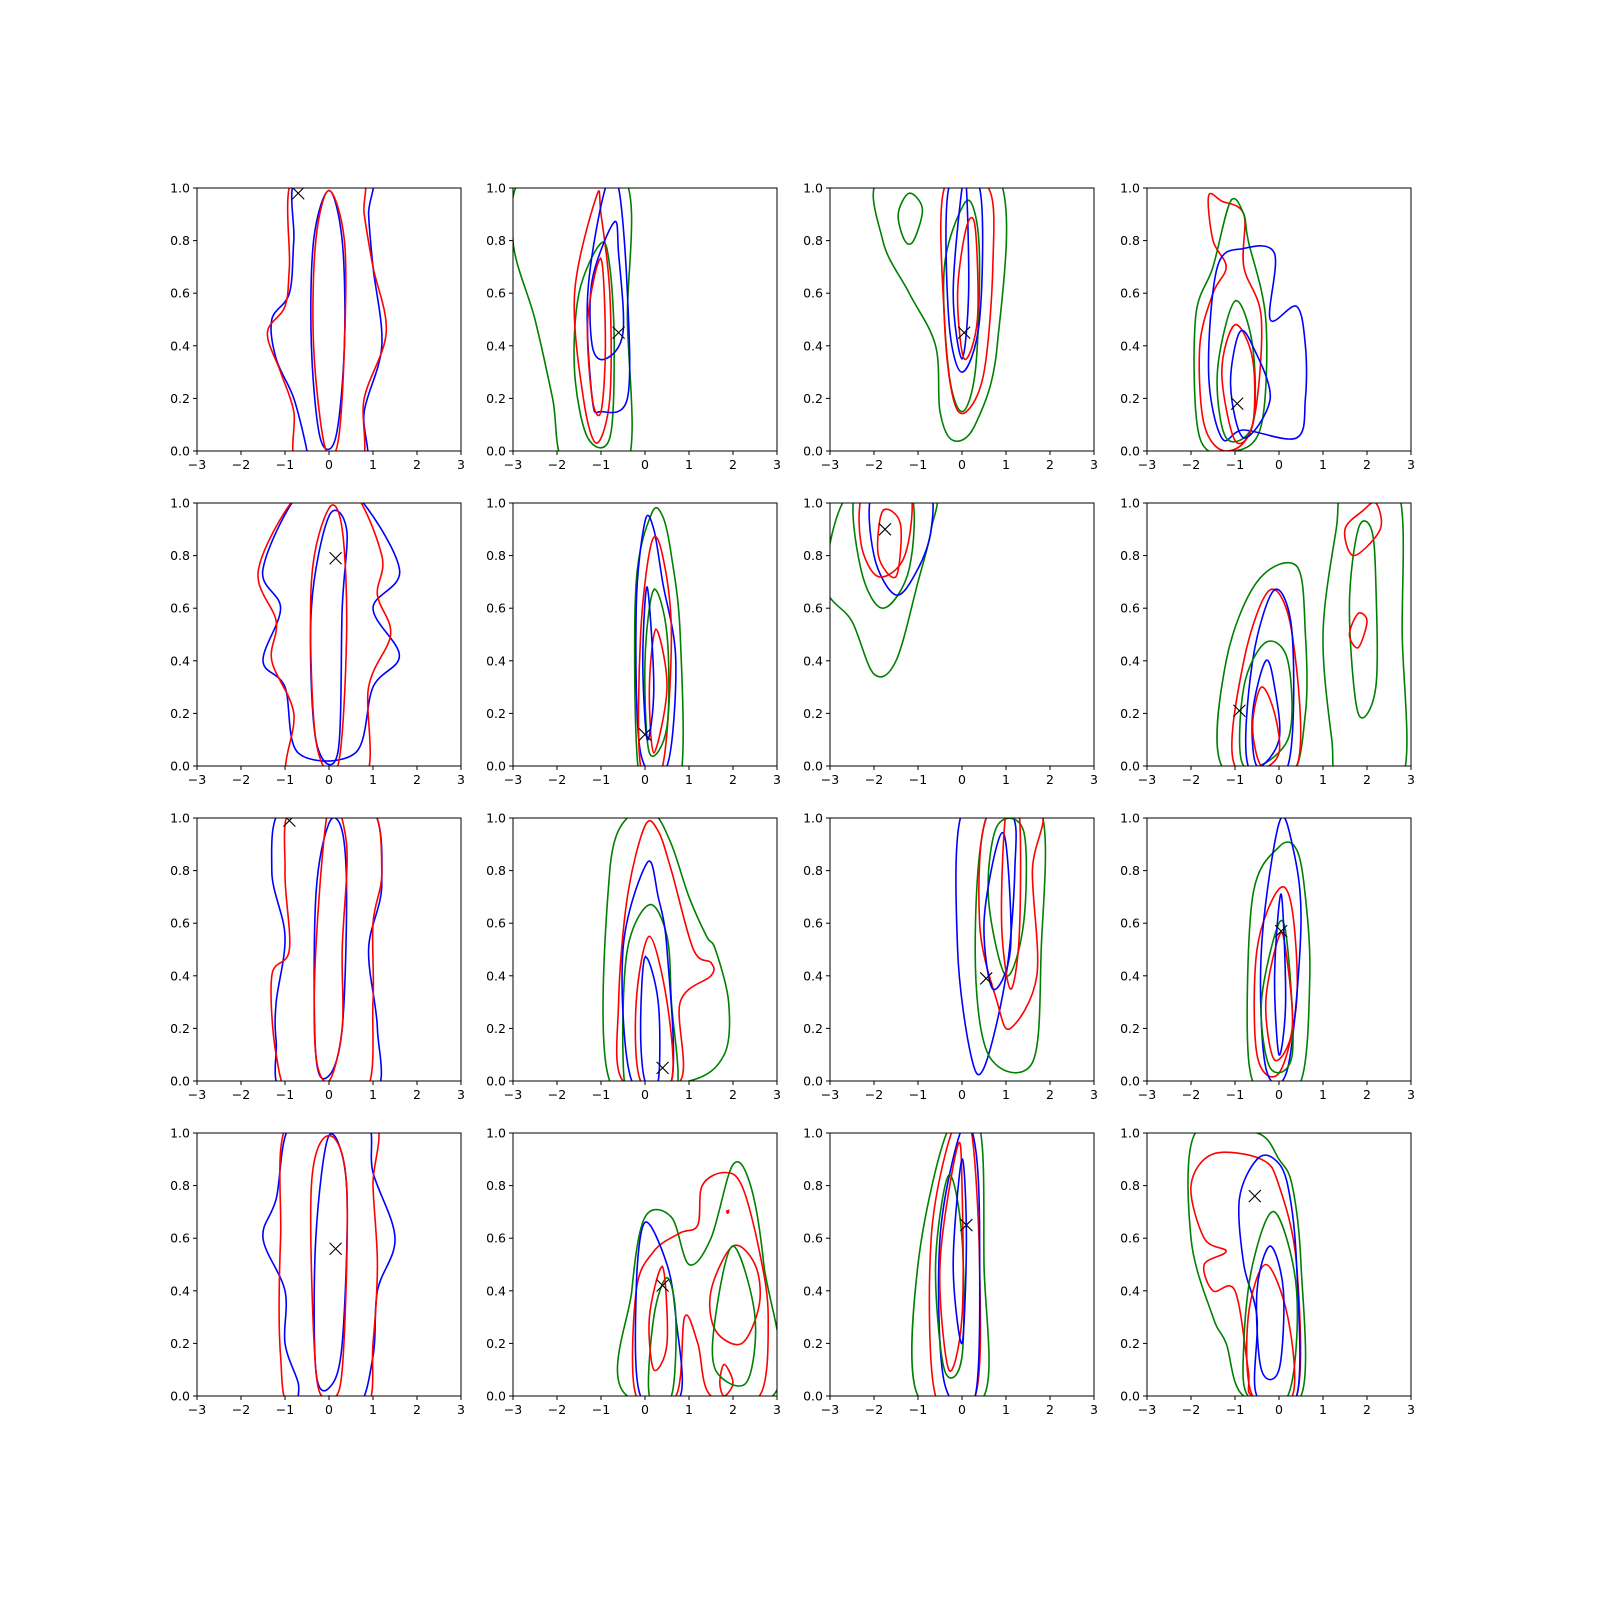  I want to click on subplot-3-3: −3 −2 −1 0 1 2 3 0.0 0.2 0.4 0.6 0.8 1.0, so click(950, 957).